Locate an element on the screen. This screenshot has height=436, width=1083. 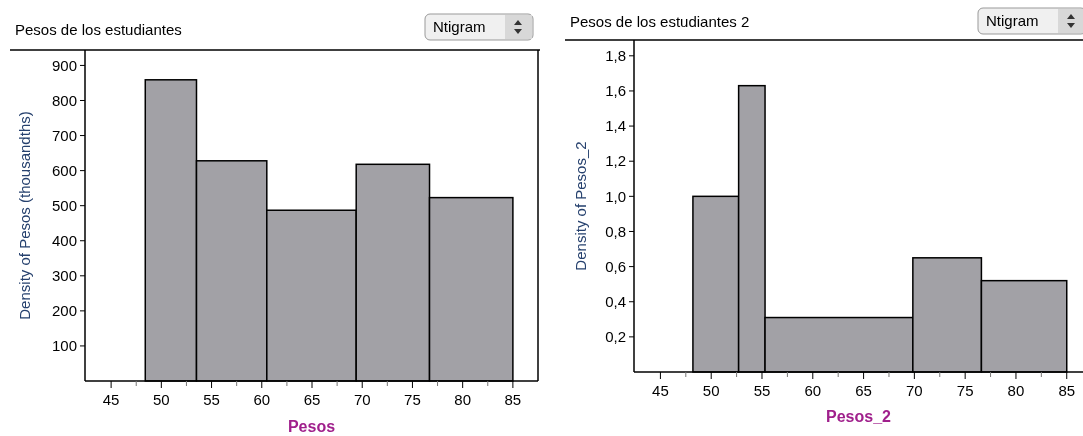
x-axis-title: Pesos is located at coordinates (311, 426).